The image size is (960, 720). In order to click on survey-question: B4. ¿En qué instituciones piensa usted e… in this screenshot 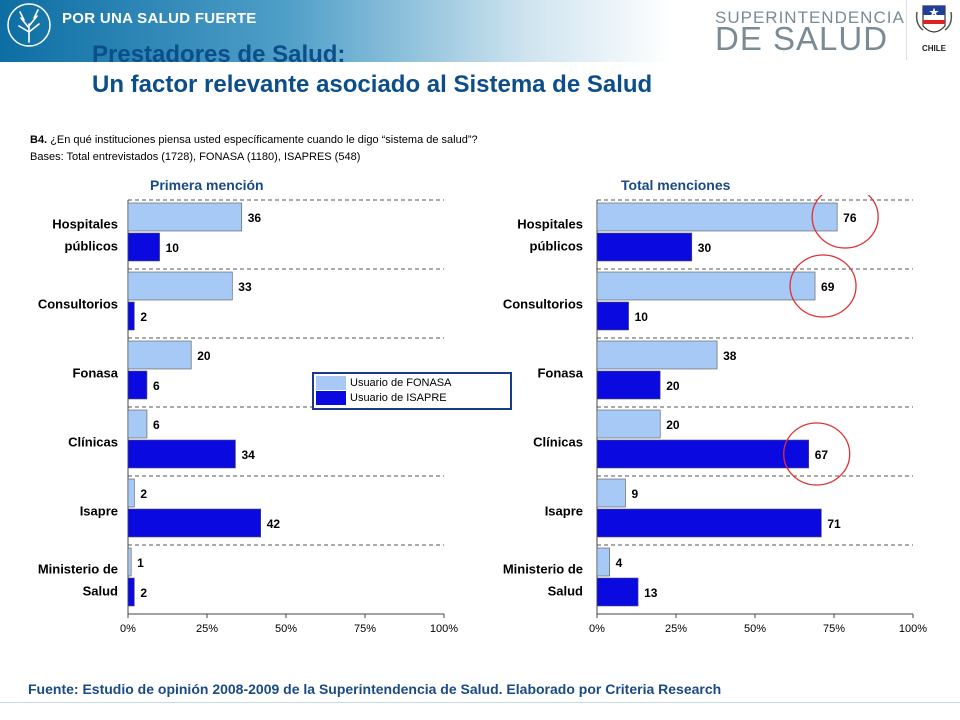, I will do `click(254, 140)`.